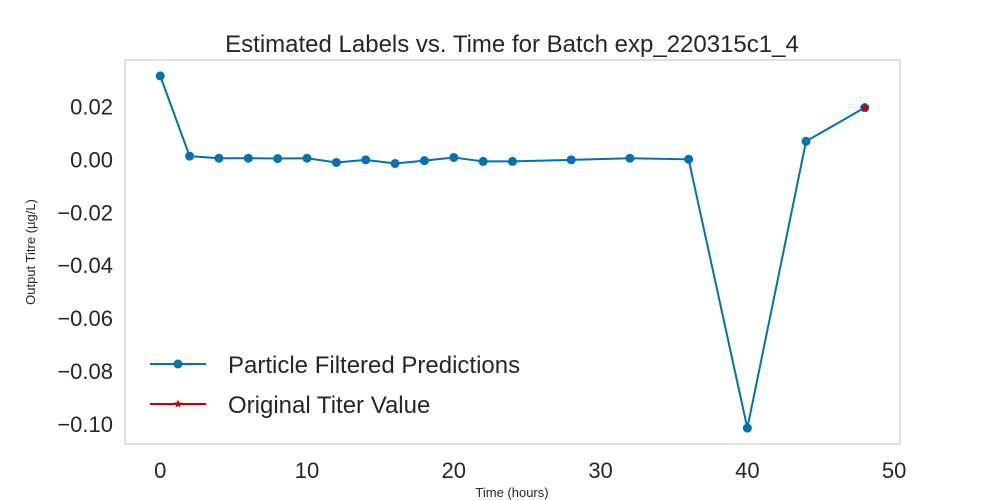 The image size is (1000, 500). I want to click on y-axis-label: Output Titre (µg/L), so click(30, 252).